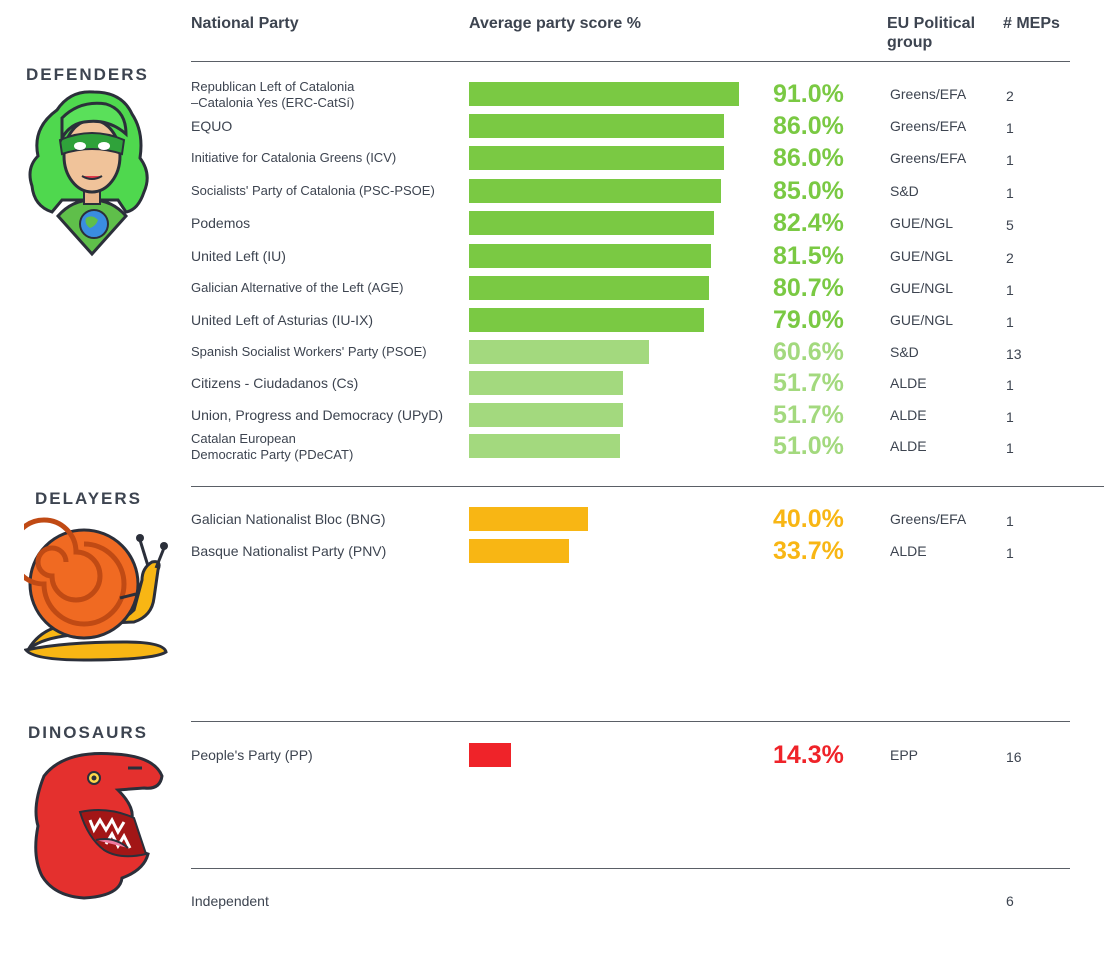 This screenshot has width=1108, height=956. I want to click on header-eu-group: EU Political group, so click(931, 33).